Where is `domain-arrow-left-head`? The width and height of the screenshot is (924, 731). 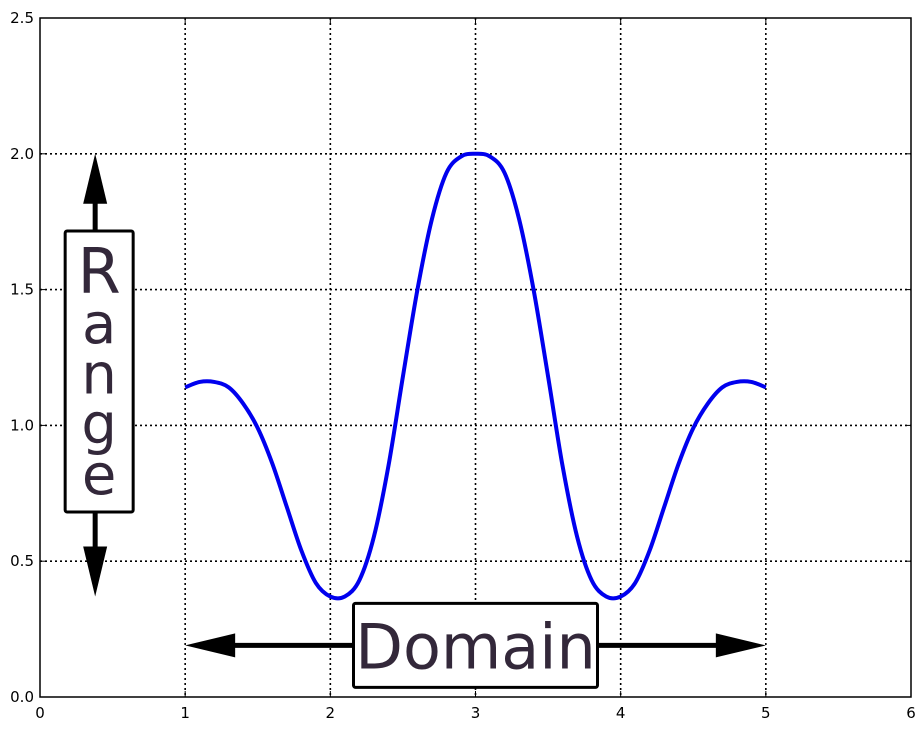 domain-arrow-left-head is located at coordinates (210, 645).